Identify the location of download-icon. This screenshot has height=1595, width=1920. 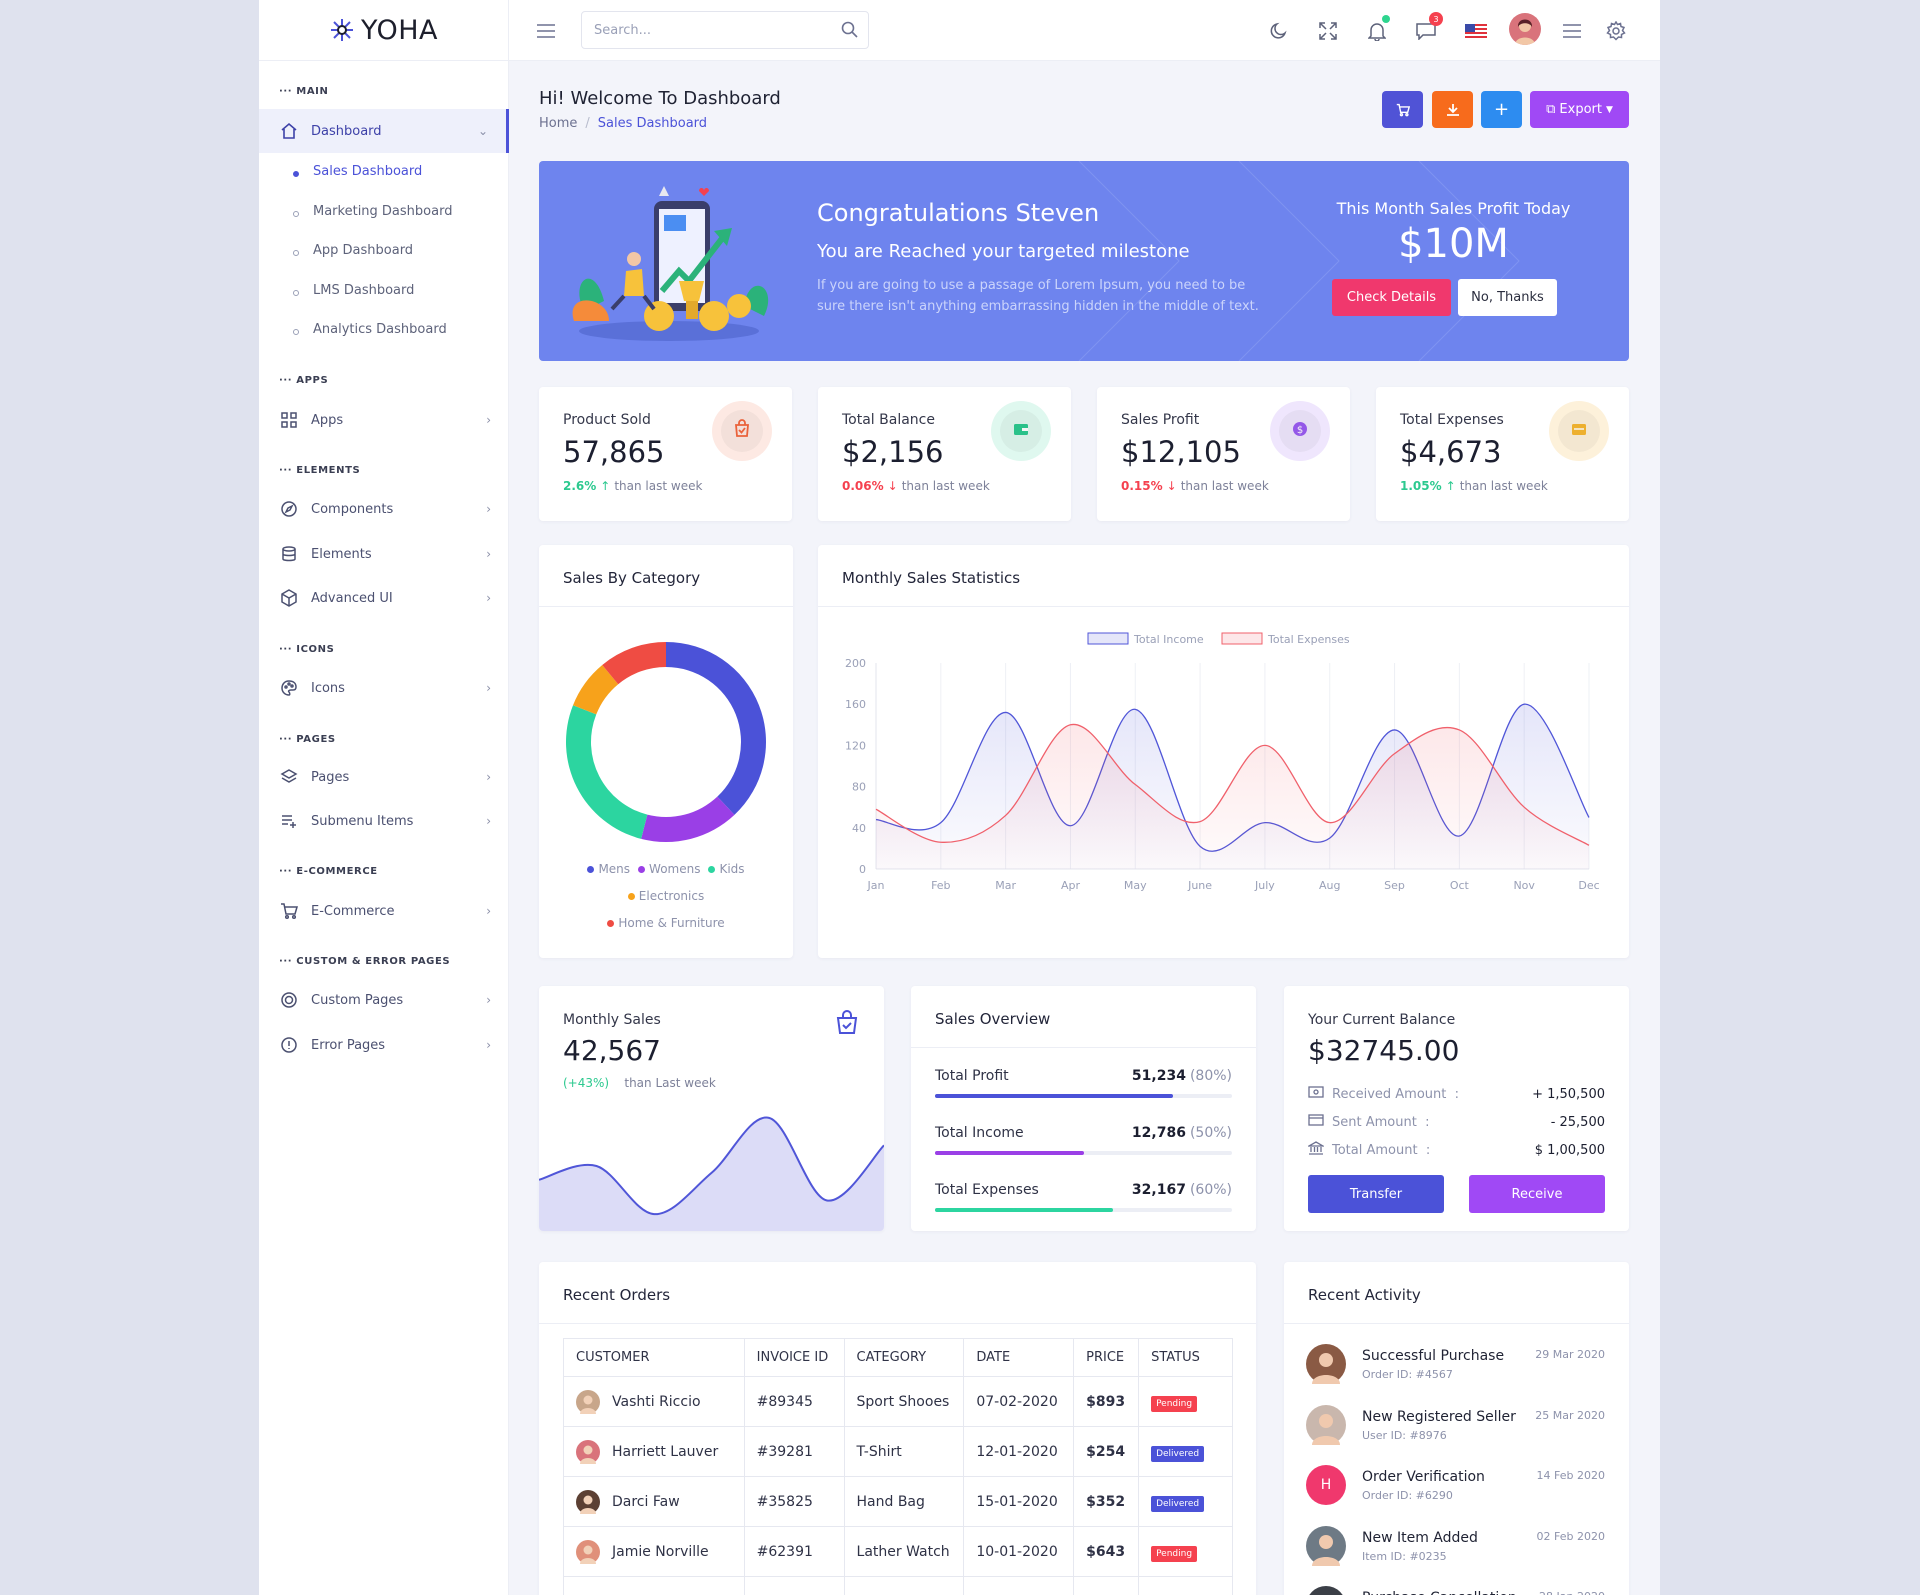
(1452, 109).